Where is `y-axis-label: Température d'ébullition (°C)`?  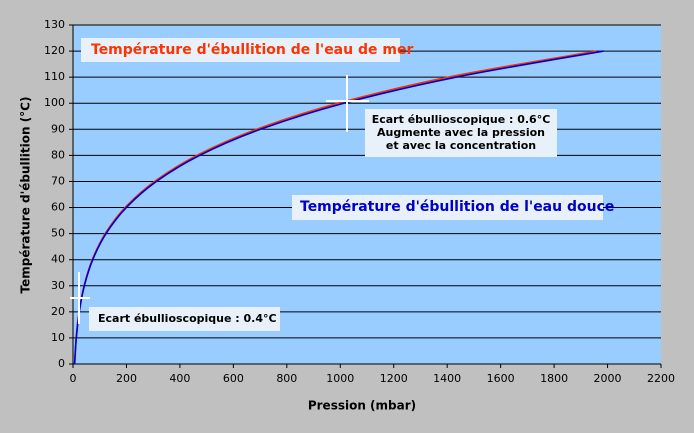 y-axis-label: Température d'ébullition (°C) is located at coordinates (26, 195).